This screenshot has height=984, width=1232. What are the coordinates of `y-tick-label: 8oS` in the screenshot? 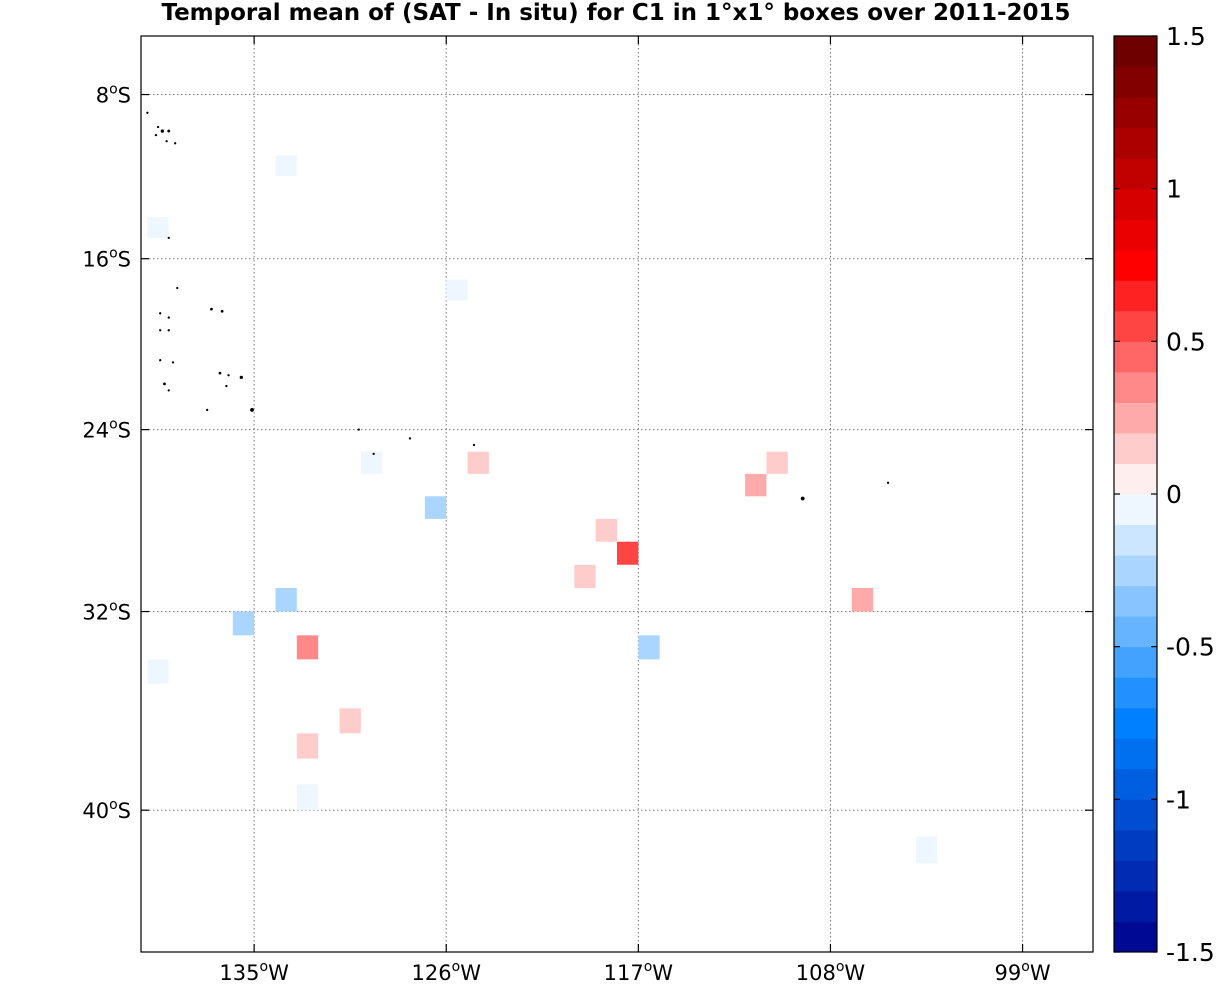 It's located at (113, 95).